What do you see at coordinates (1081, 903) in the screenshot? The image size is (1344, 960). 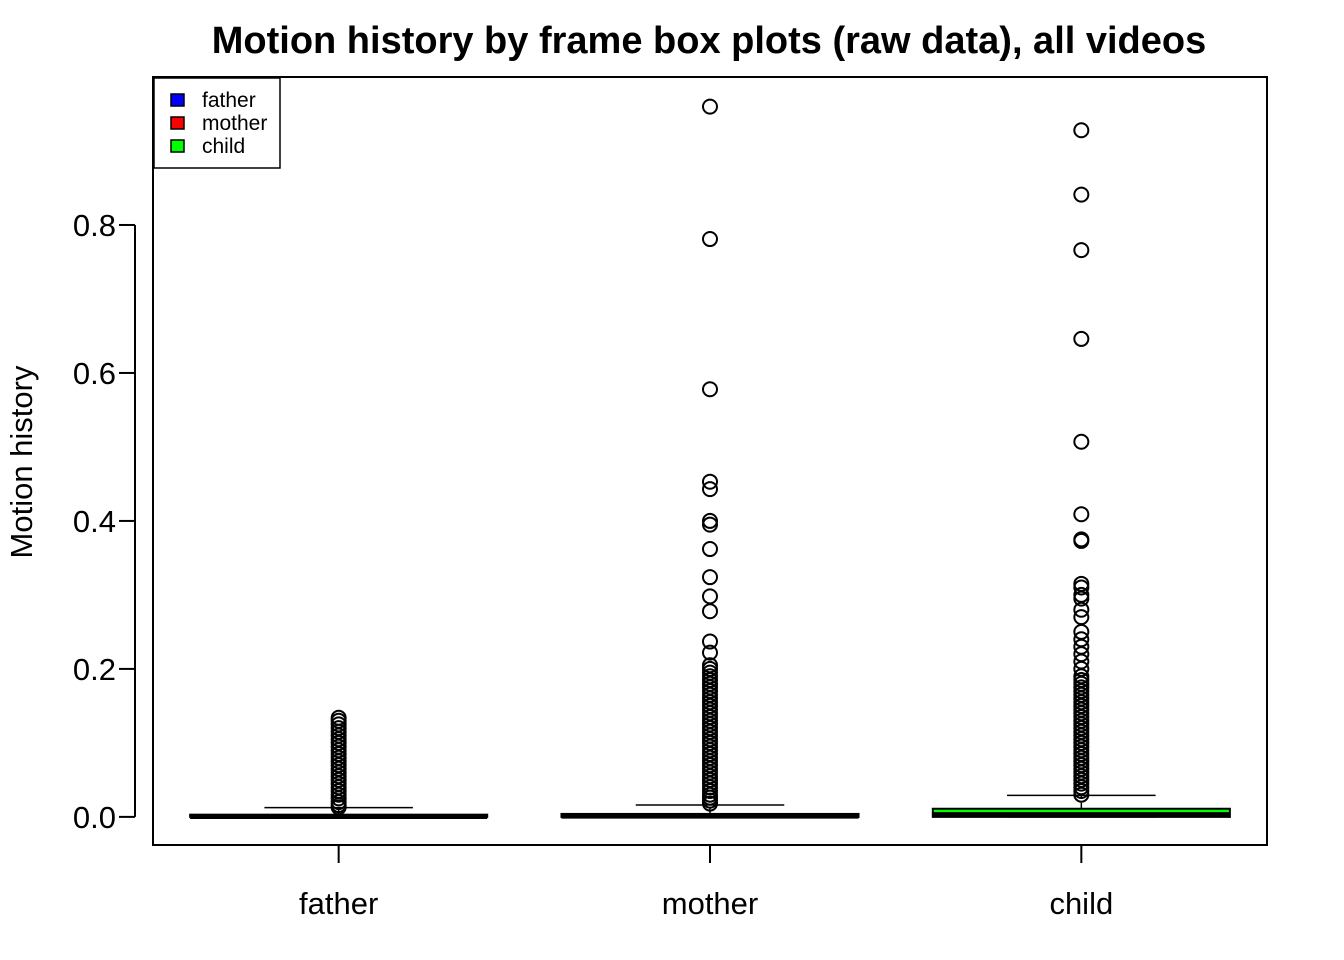 I see `x-tick-label: child` at bounding box center [1081, 903].